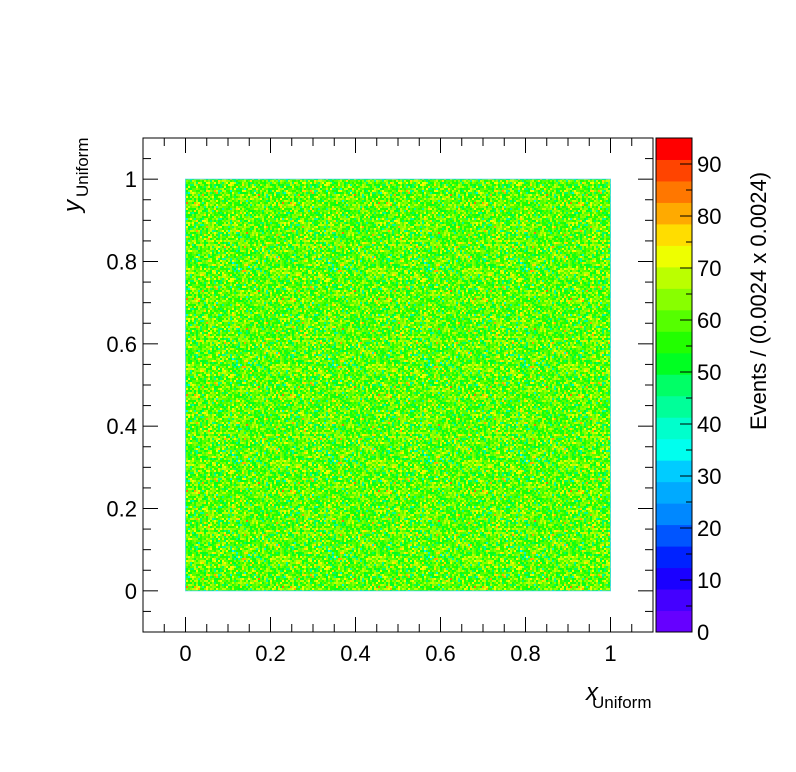 This screenshot has height=772, width=796. Describe the element at coordinates (709, 580) in the screenshot. I see `z-tick-label: 10` at that location.